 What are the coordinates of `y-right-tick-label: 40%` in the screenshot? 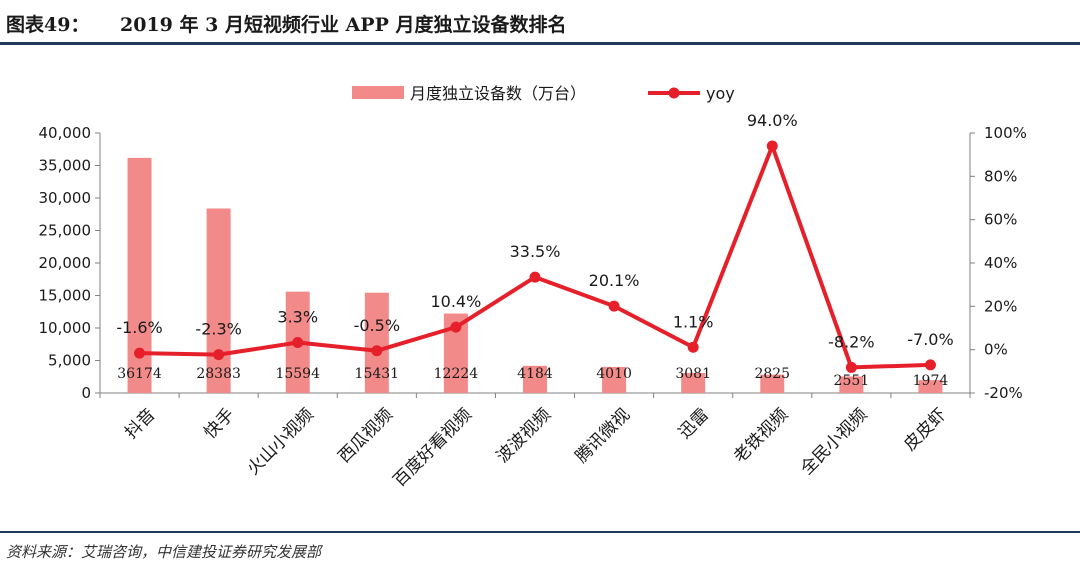 It's located at (1000, 263).